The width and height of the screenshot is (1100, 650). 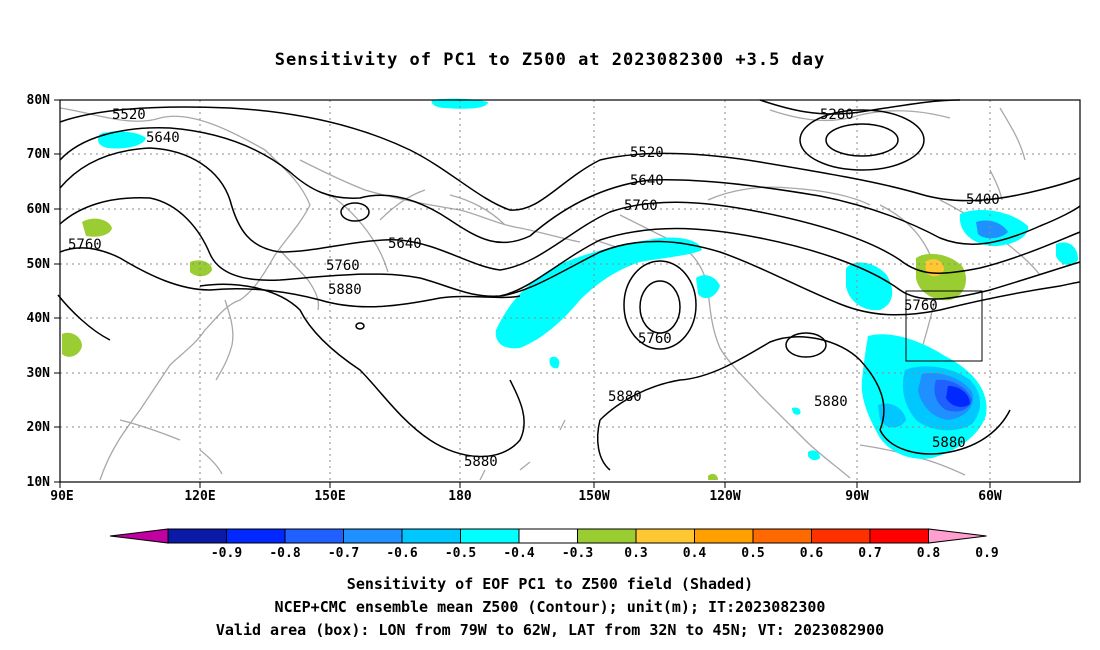 What do you see at coordinates (724, 496) in the screenshot?
I see `lon-label: 120W` at bounding box center [724, 496].